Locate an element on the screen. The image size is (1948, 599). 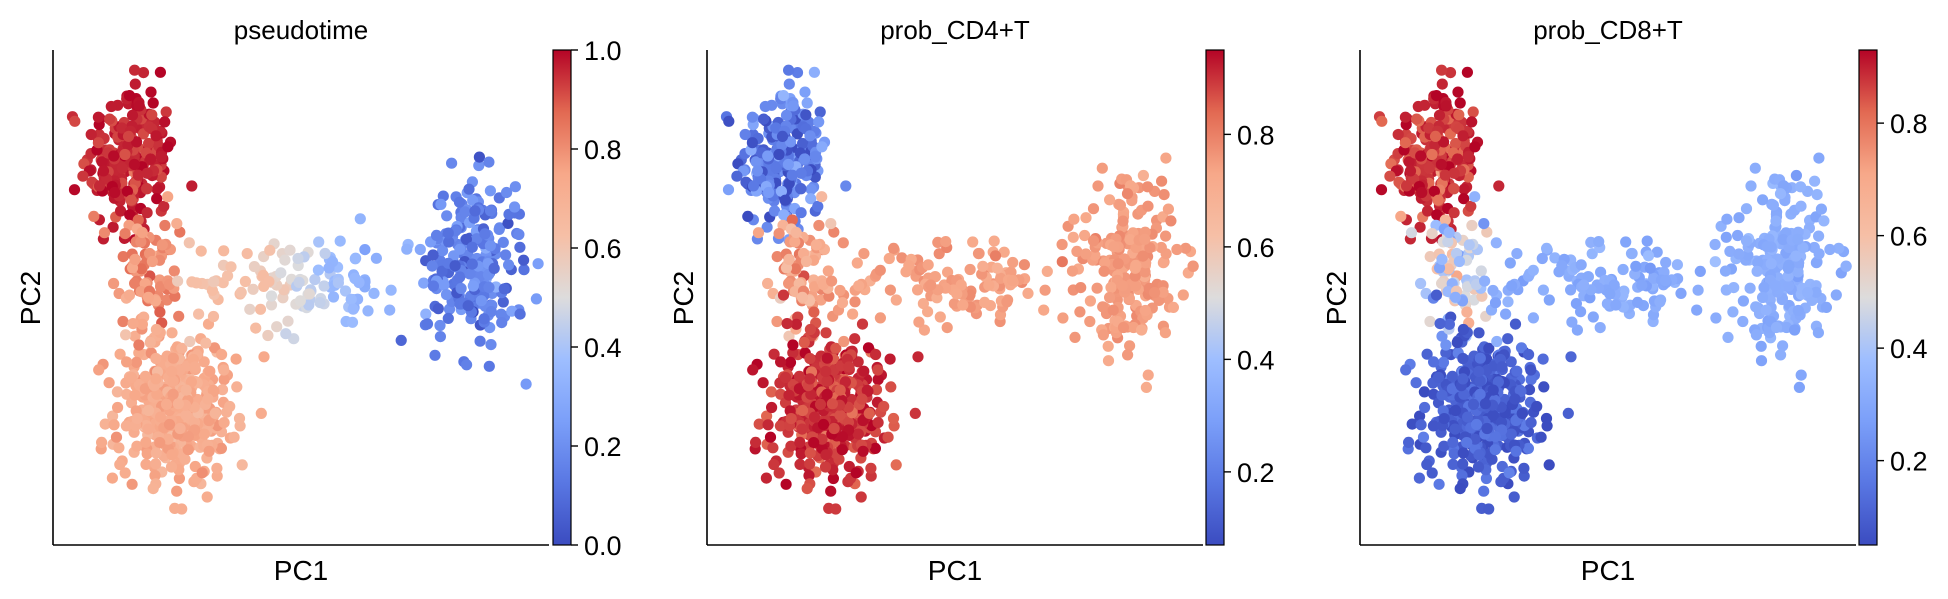
colorbar-tick-label: 0.8 is located at coordinates (603, 150).